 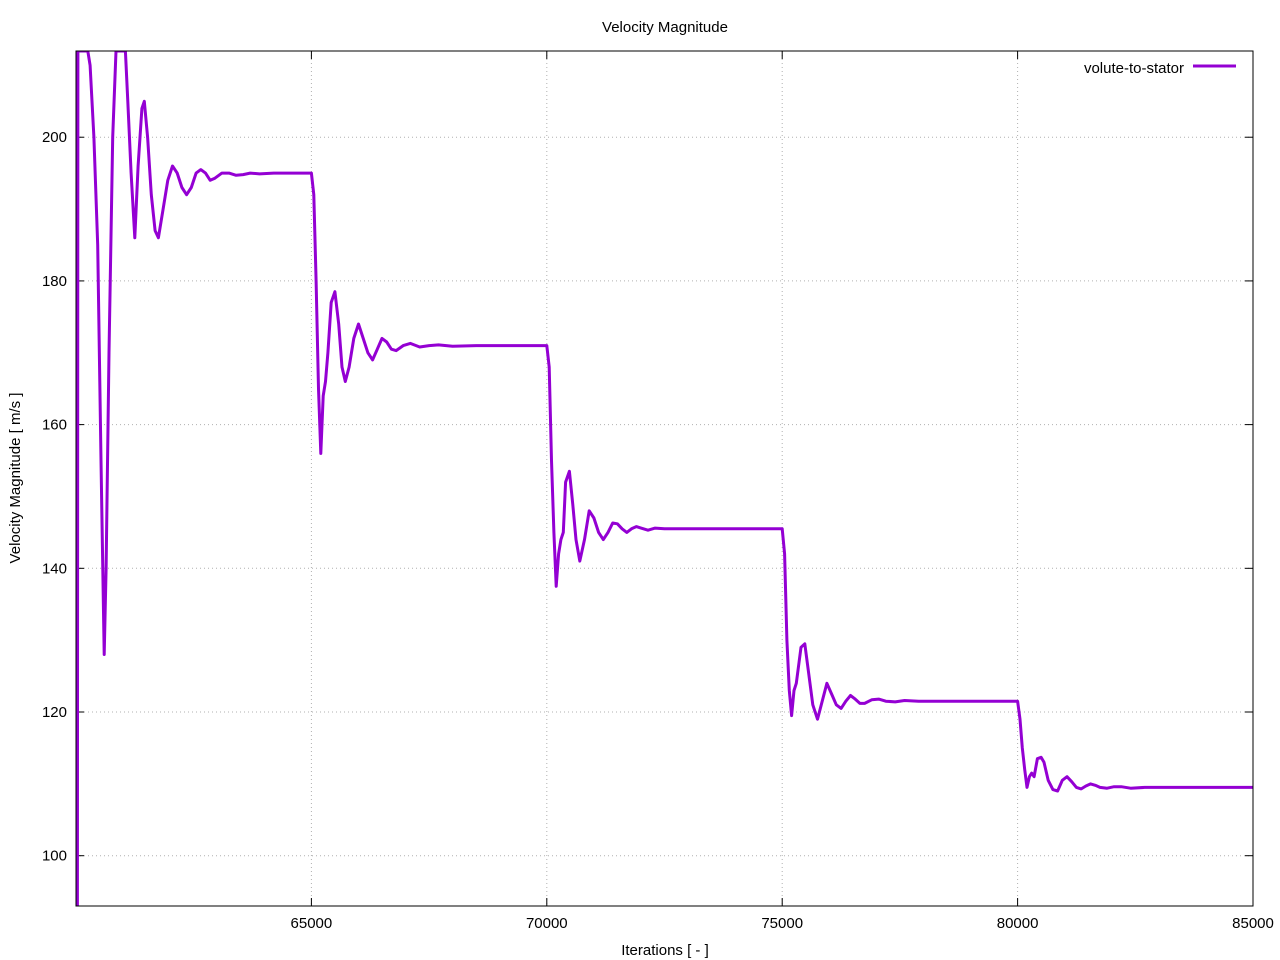 I want to click on y-tick-label: 140, so click(x=54, y=568).